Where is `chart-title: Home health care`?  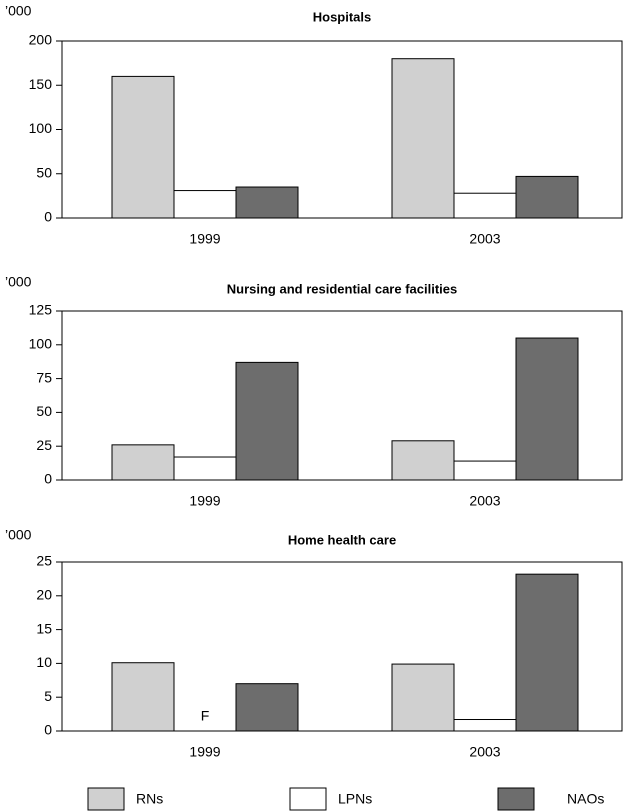 chart-title: Home health care is located at coordinates (342, 539).